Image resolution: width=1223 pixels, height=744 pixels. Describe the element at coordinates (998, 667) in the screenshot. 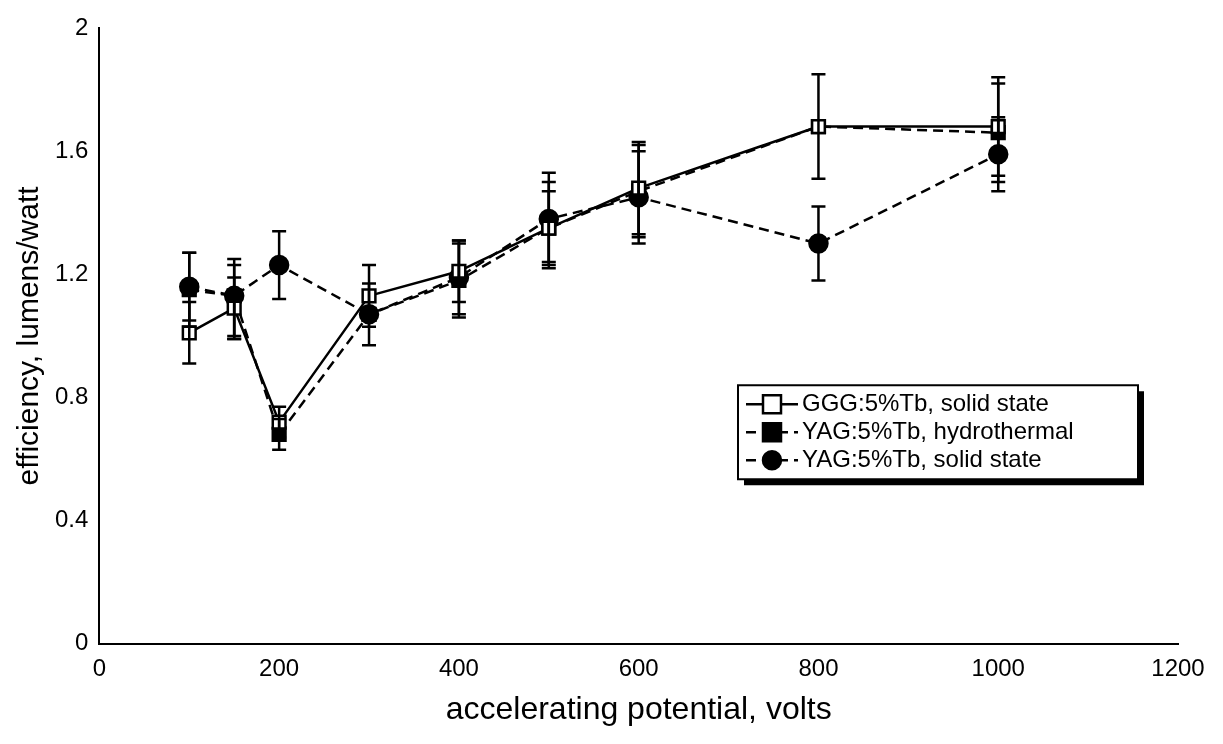

I see `x-tick-label: 1000` at that location.